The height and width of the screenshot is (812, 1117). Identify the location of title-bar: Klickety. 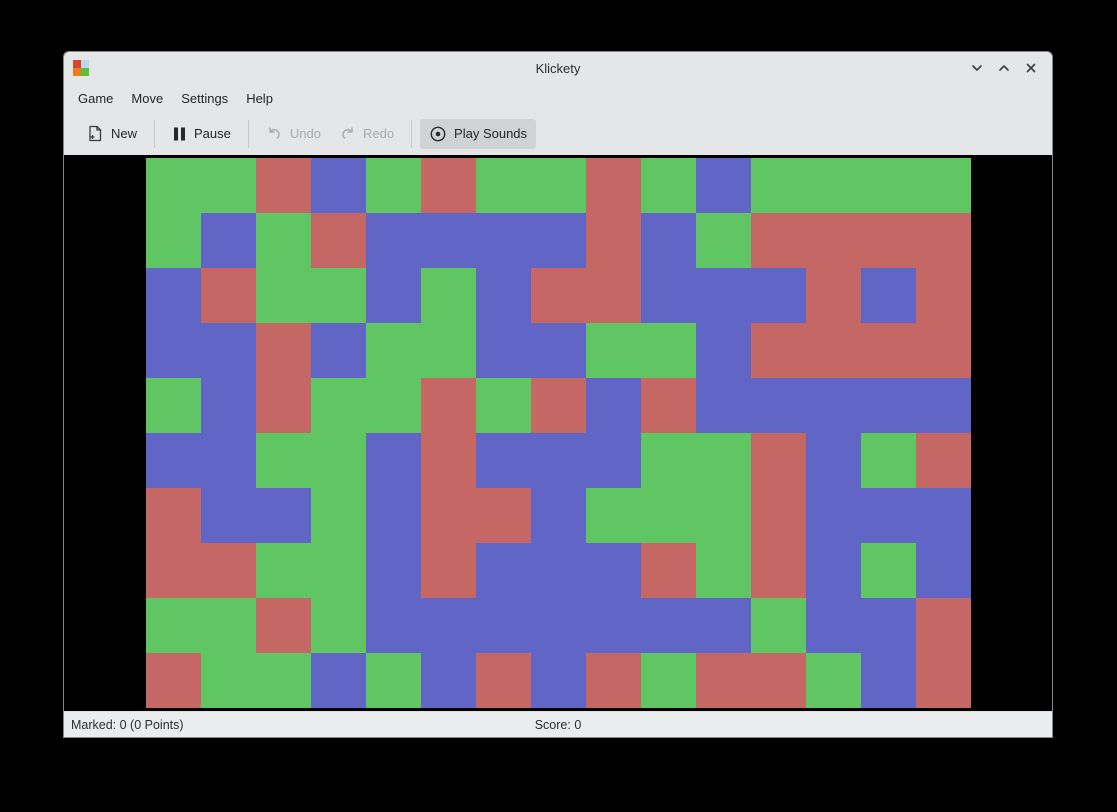
(558, 68).